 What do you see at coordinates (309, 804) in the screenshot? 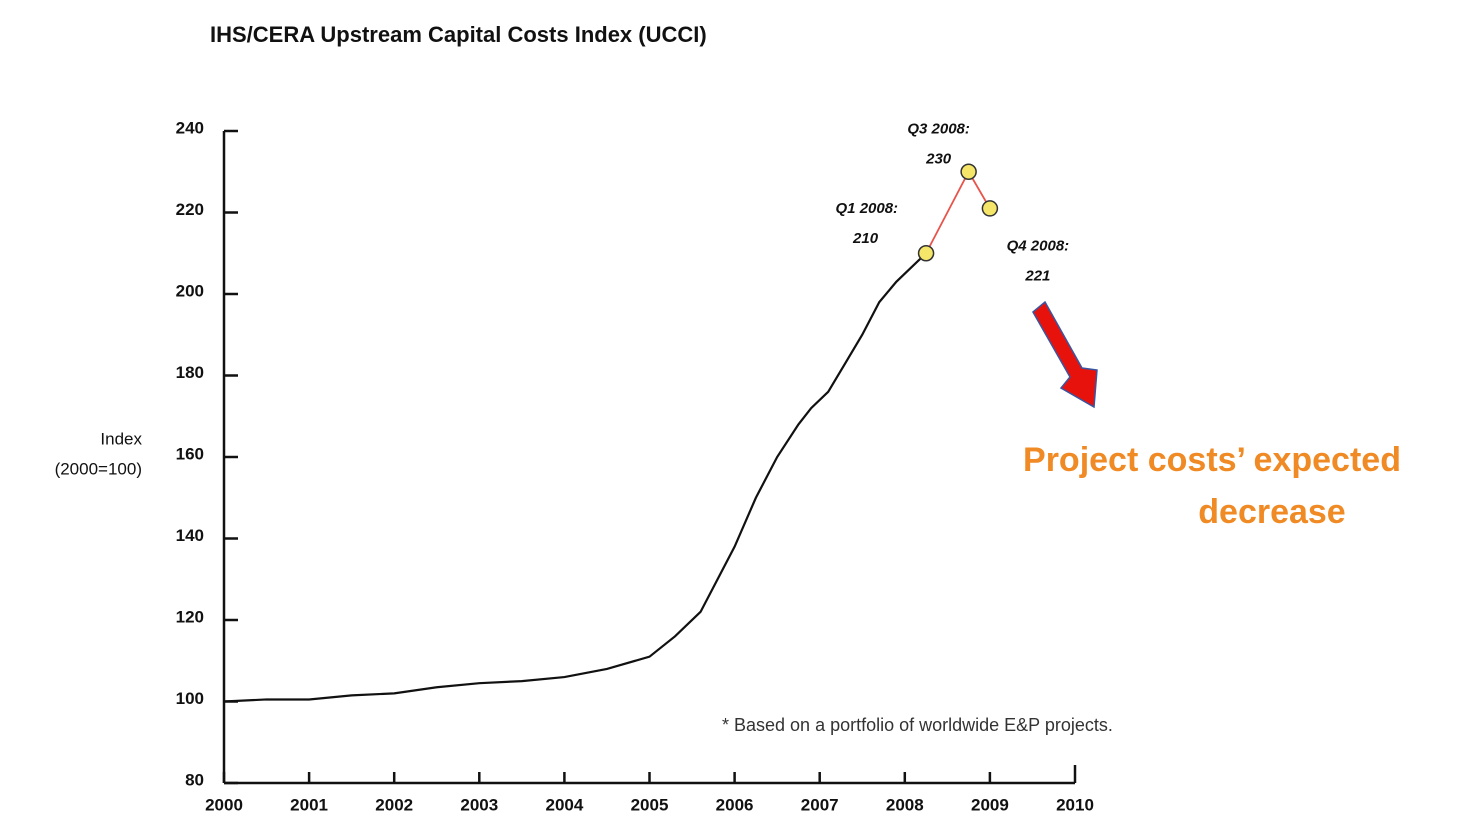
I see `x-tick-label: 2001` at bounding box center [309, 804].